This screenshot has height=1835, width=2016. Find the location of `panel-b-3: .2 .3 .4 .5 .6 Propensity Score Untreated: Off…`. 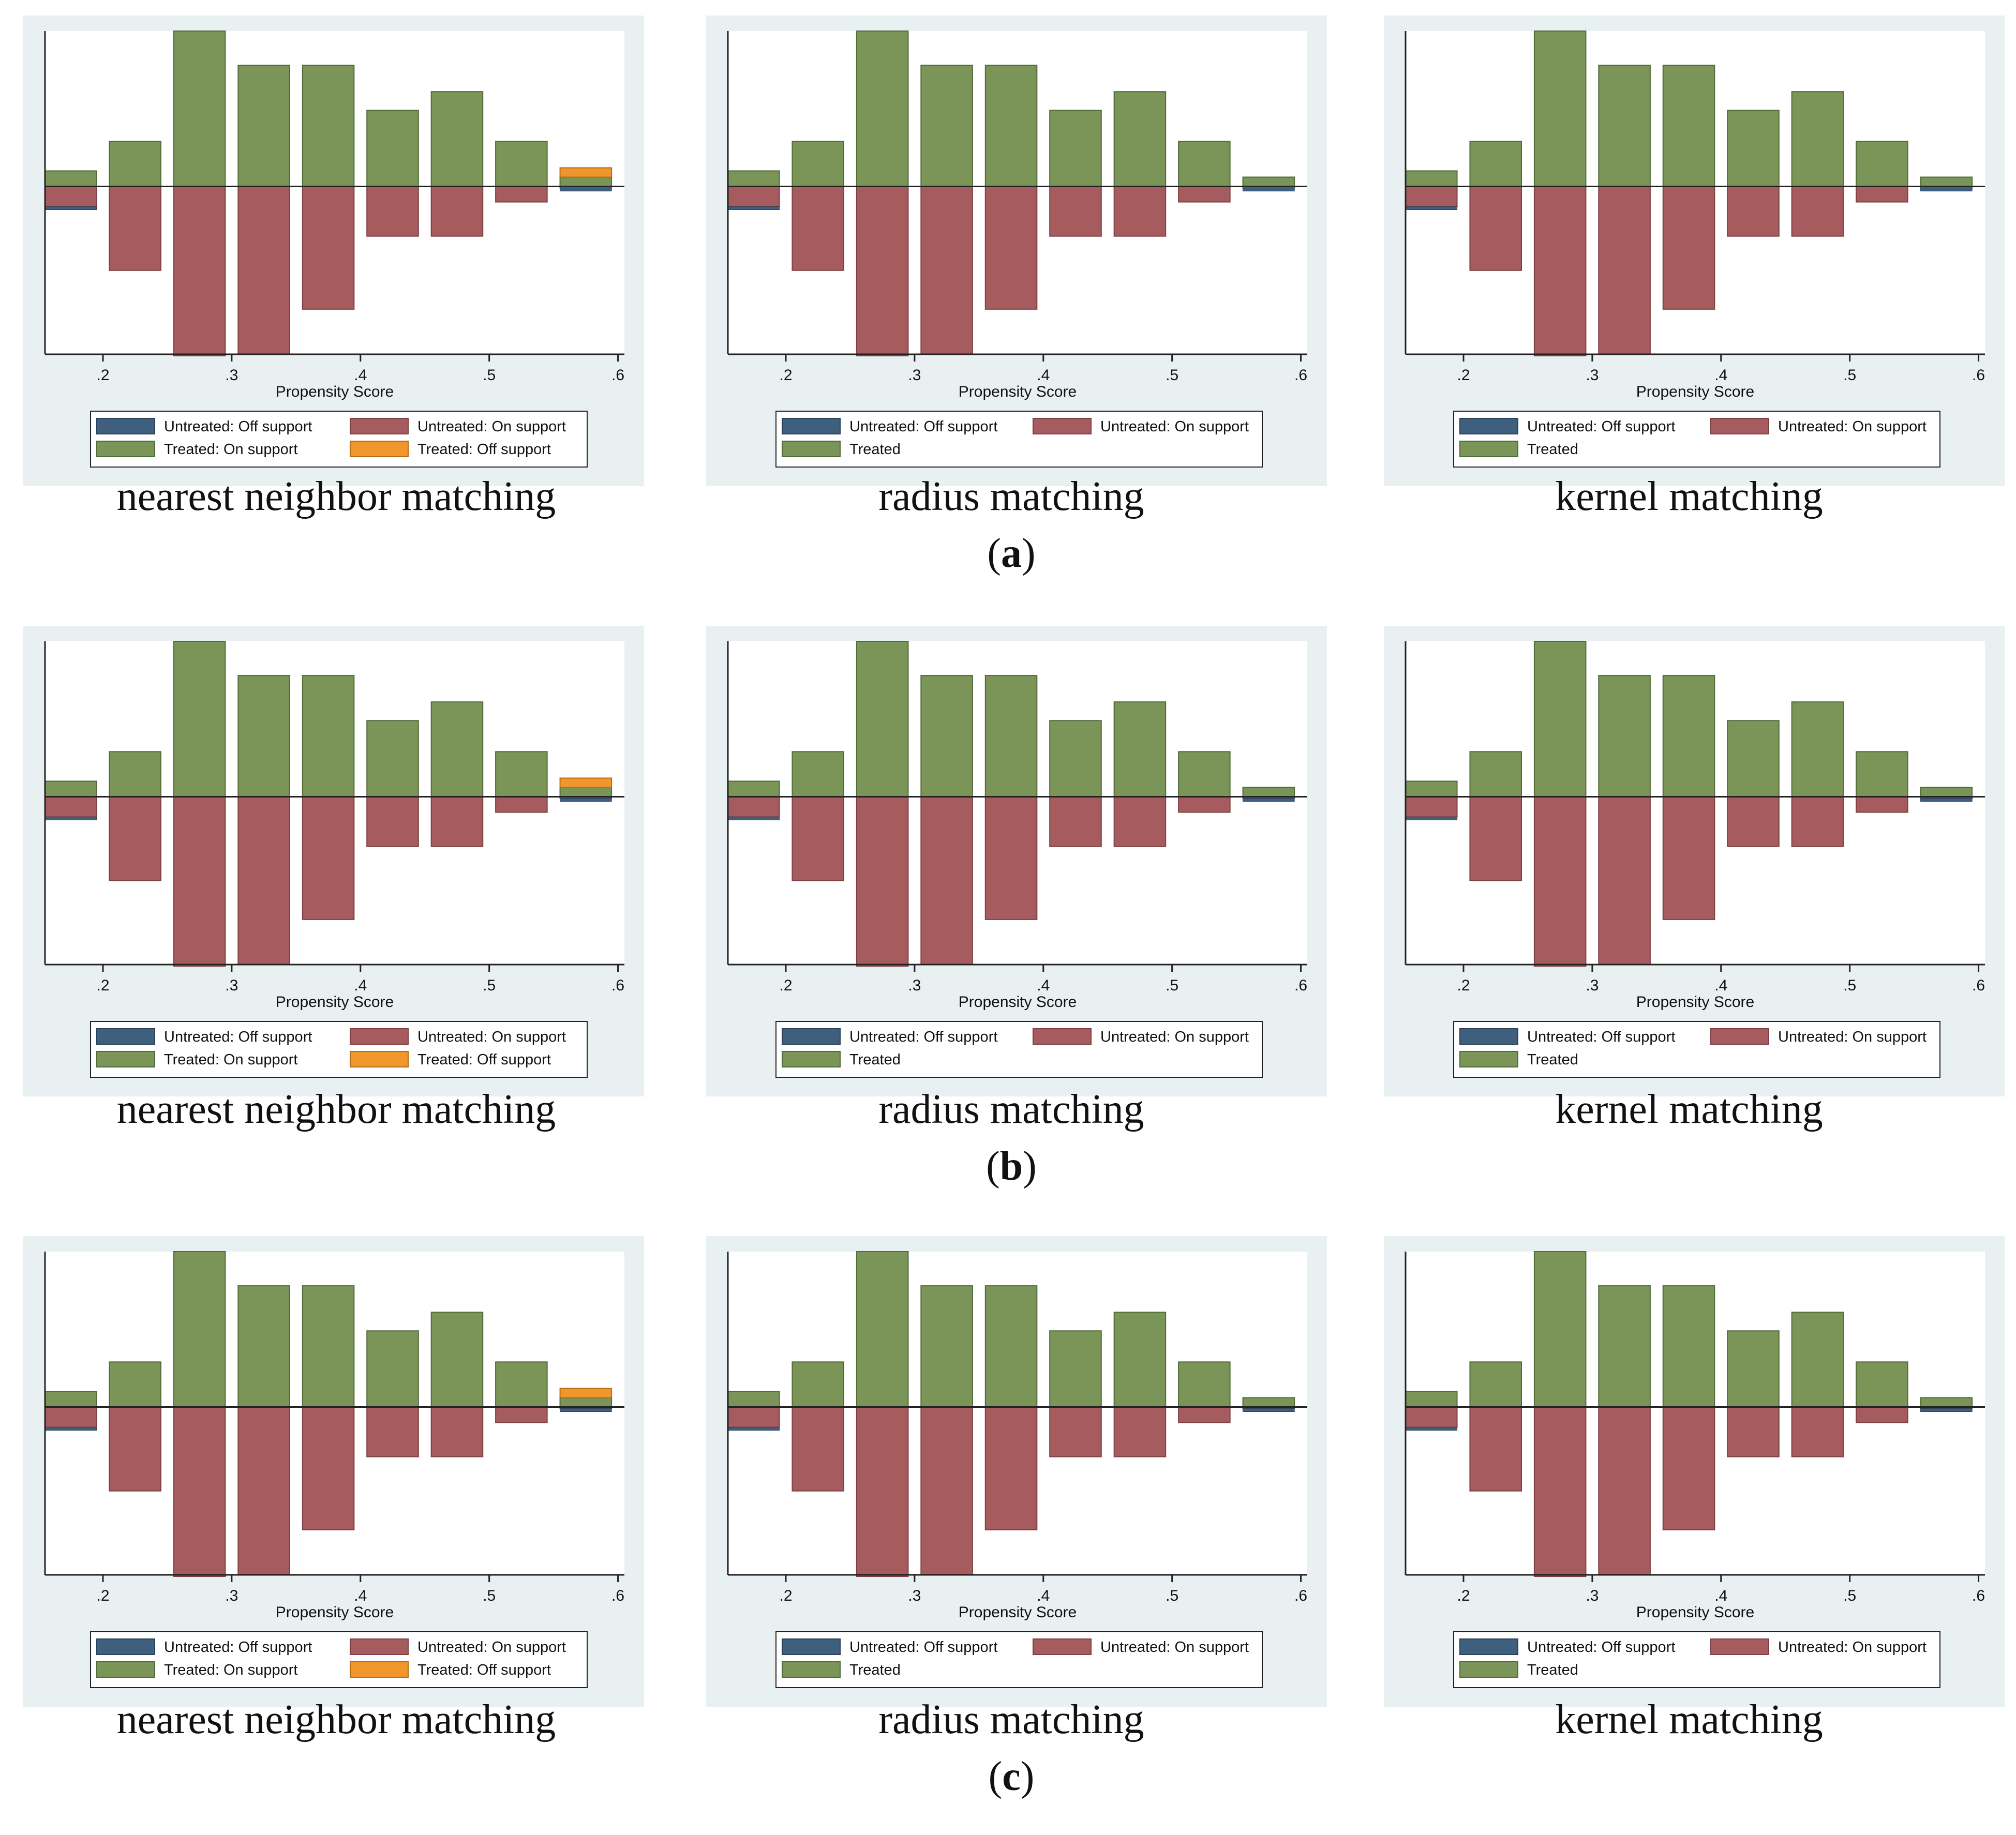

panel-b-3: .2 .3 .4 .5 .6 Propensity Score Untreated: Off… is located at coordinates (1694, 861).